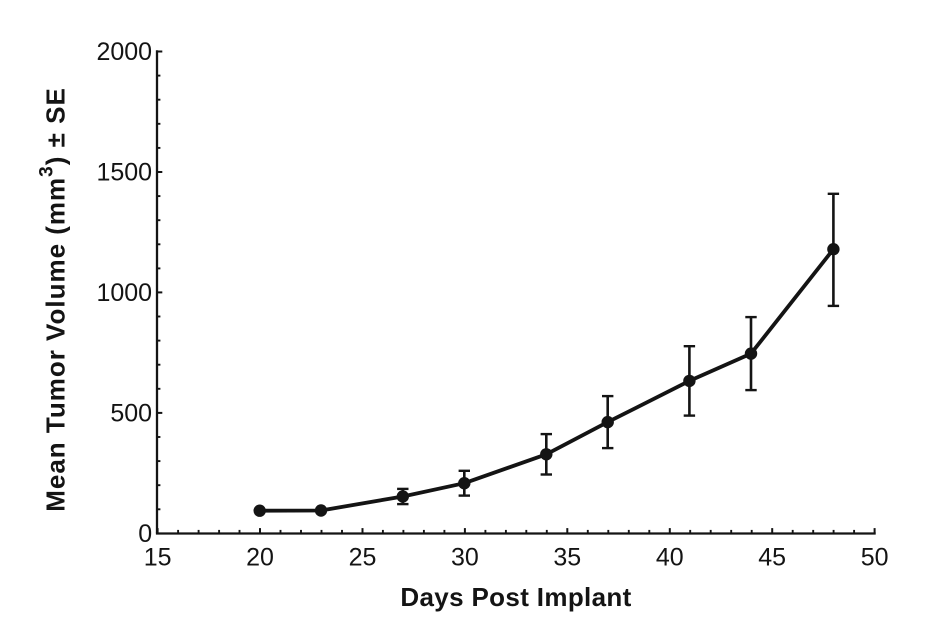 The height and width of the screenshot is (640, 950). I want to click on svg-text: 35, so click(567, 557).